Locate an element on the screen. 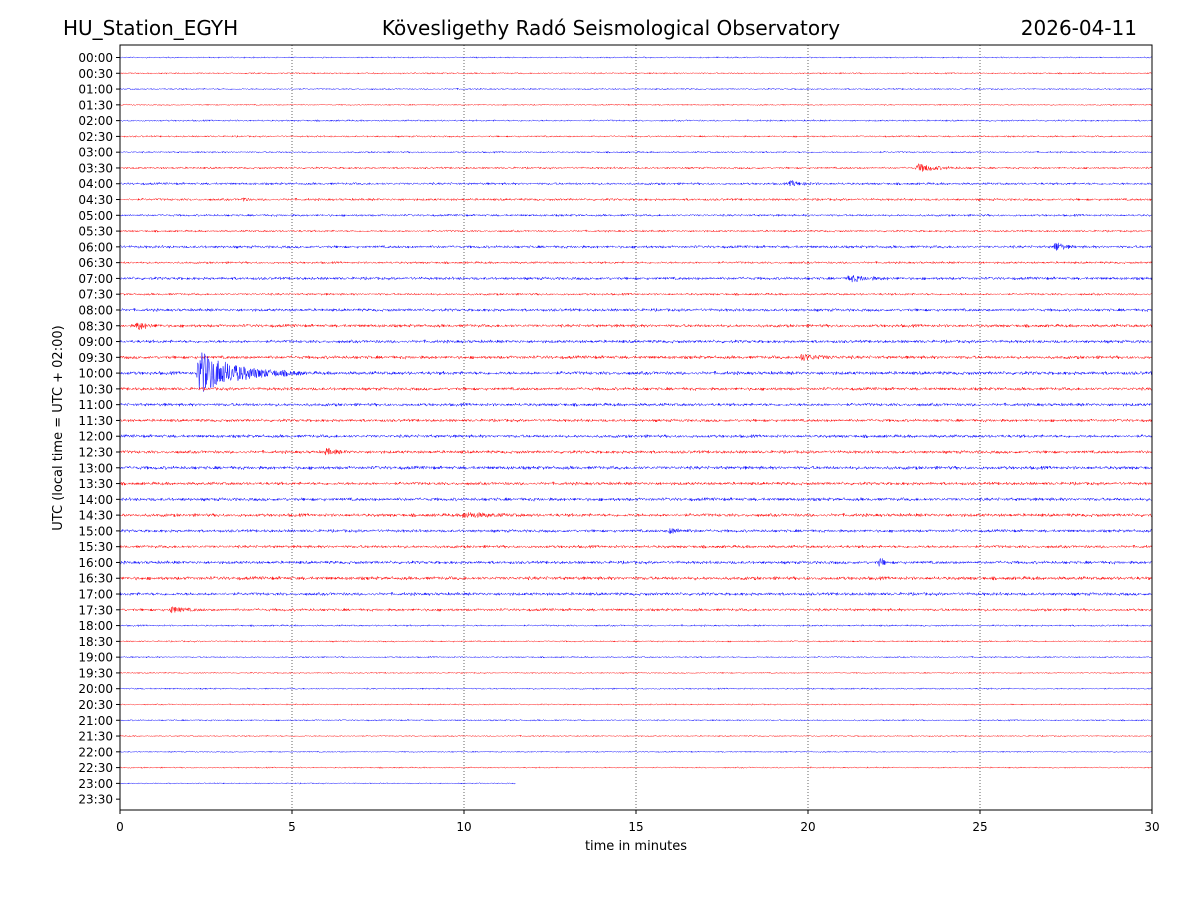  y-tick-label: 18:30 is located at coordinates (95, 642).